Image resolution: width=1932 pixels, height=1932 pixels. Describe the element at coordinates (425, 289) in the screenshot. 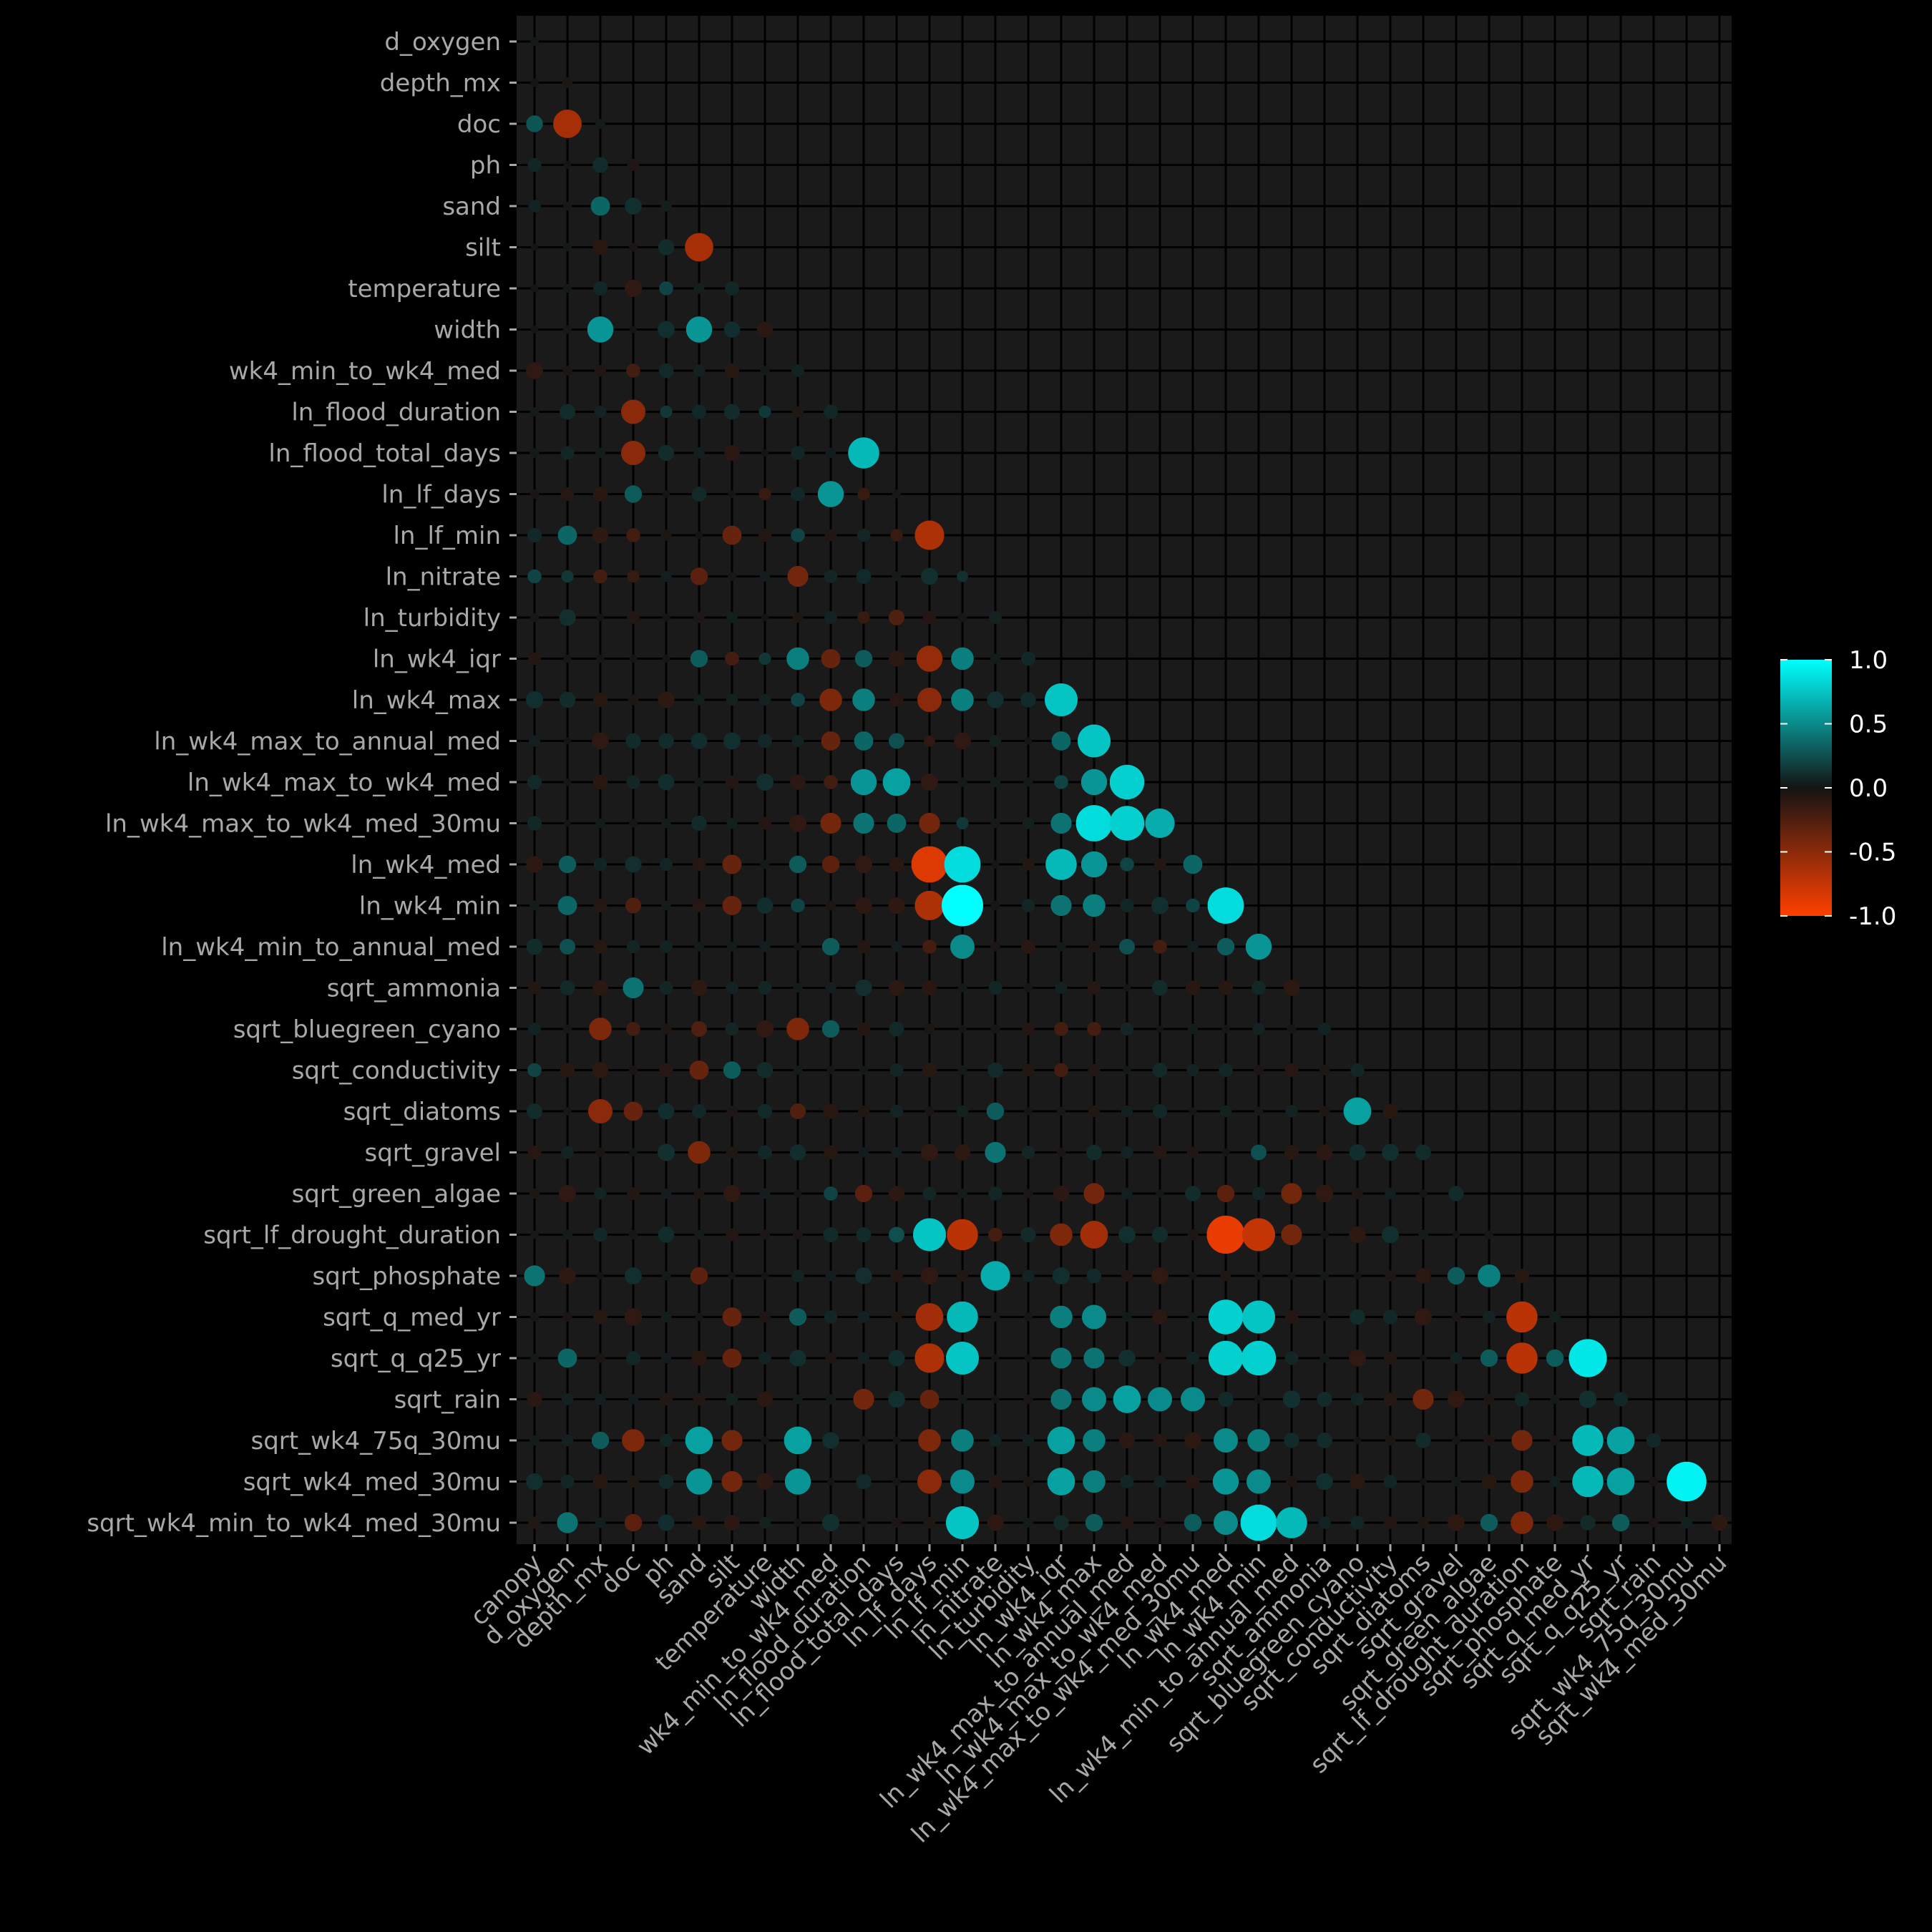

I see `y-tick-label: temperature` at that location.